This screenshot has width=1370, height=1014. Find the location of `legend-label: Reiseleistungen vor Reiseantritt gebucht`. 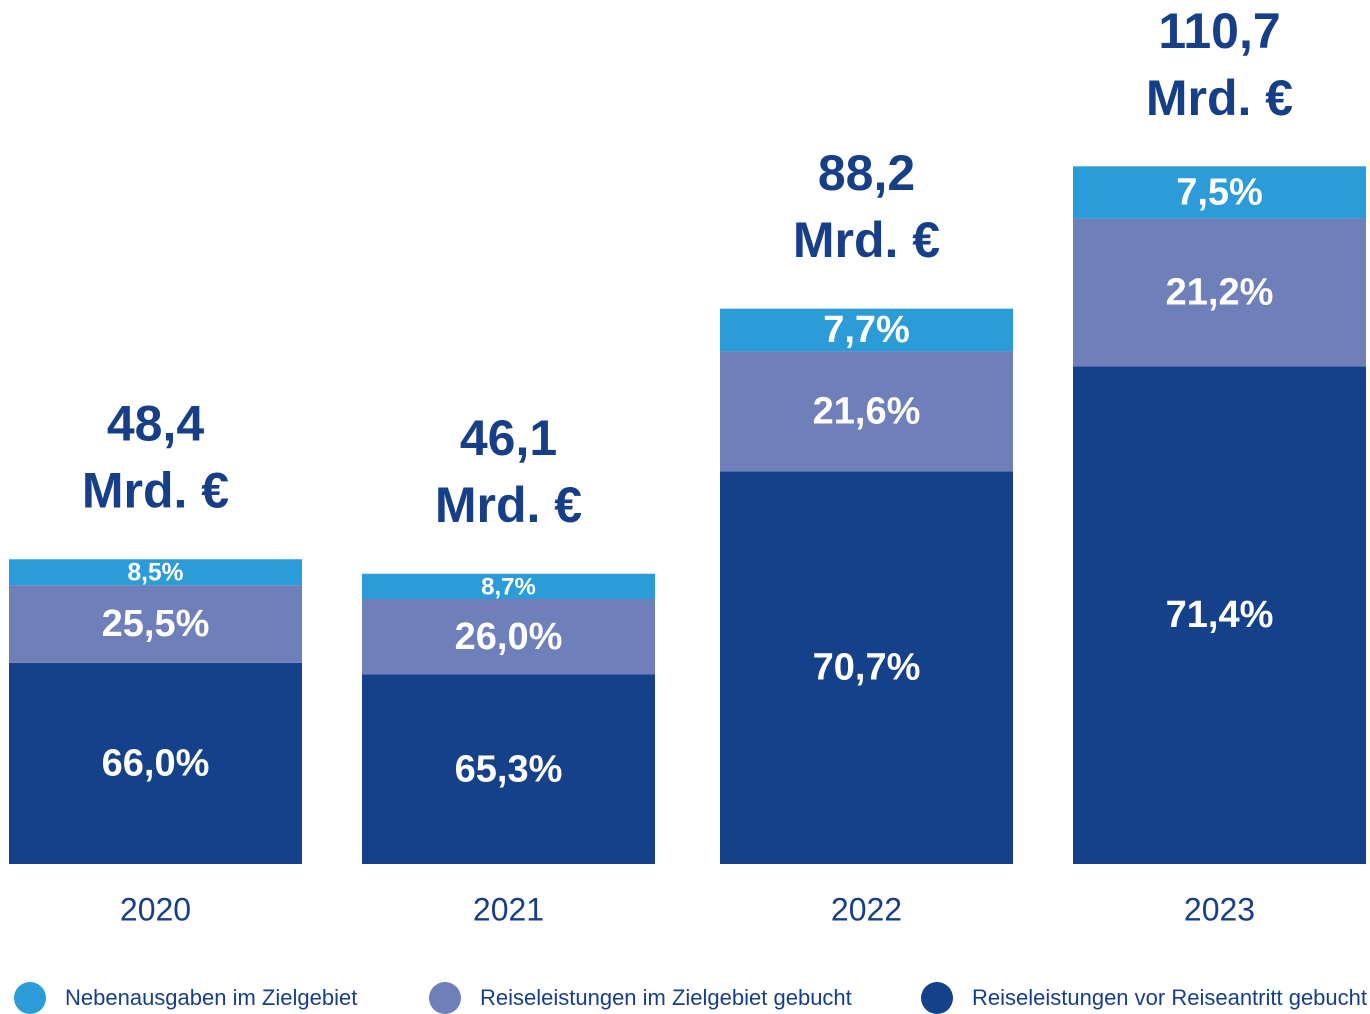

legend-label: Reiseleistungen vor Reiseantritt gebucht is located at coordinates (1169, 997).